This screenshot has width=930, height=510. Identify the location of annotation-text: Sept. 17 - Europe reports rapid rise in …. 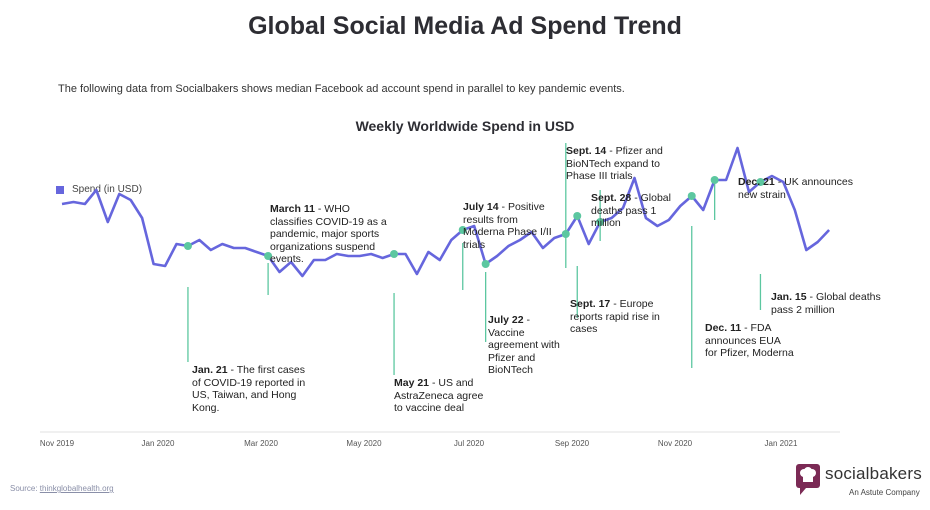
(625, 317).